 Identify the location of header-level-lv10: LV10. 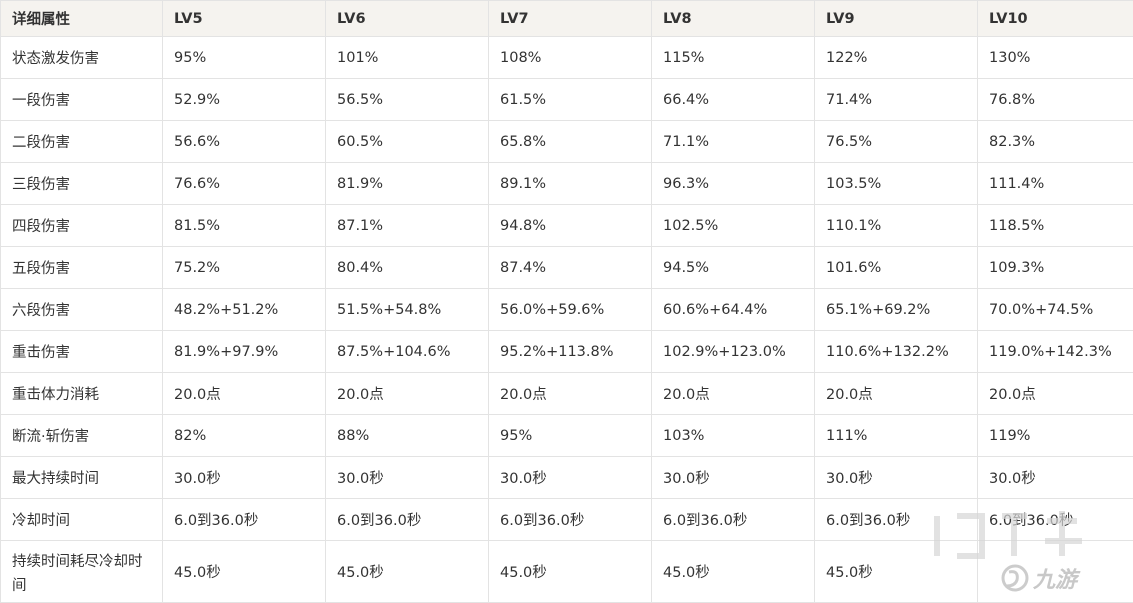
(1055, 19).